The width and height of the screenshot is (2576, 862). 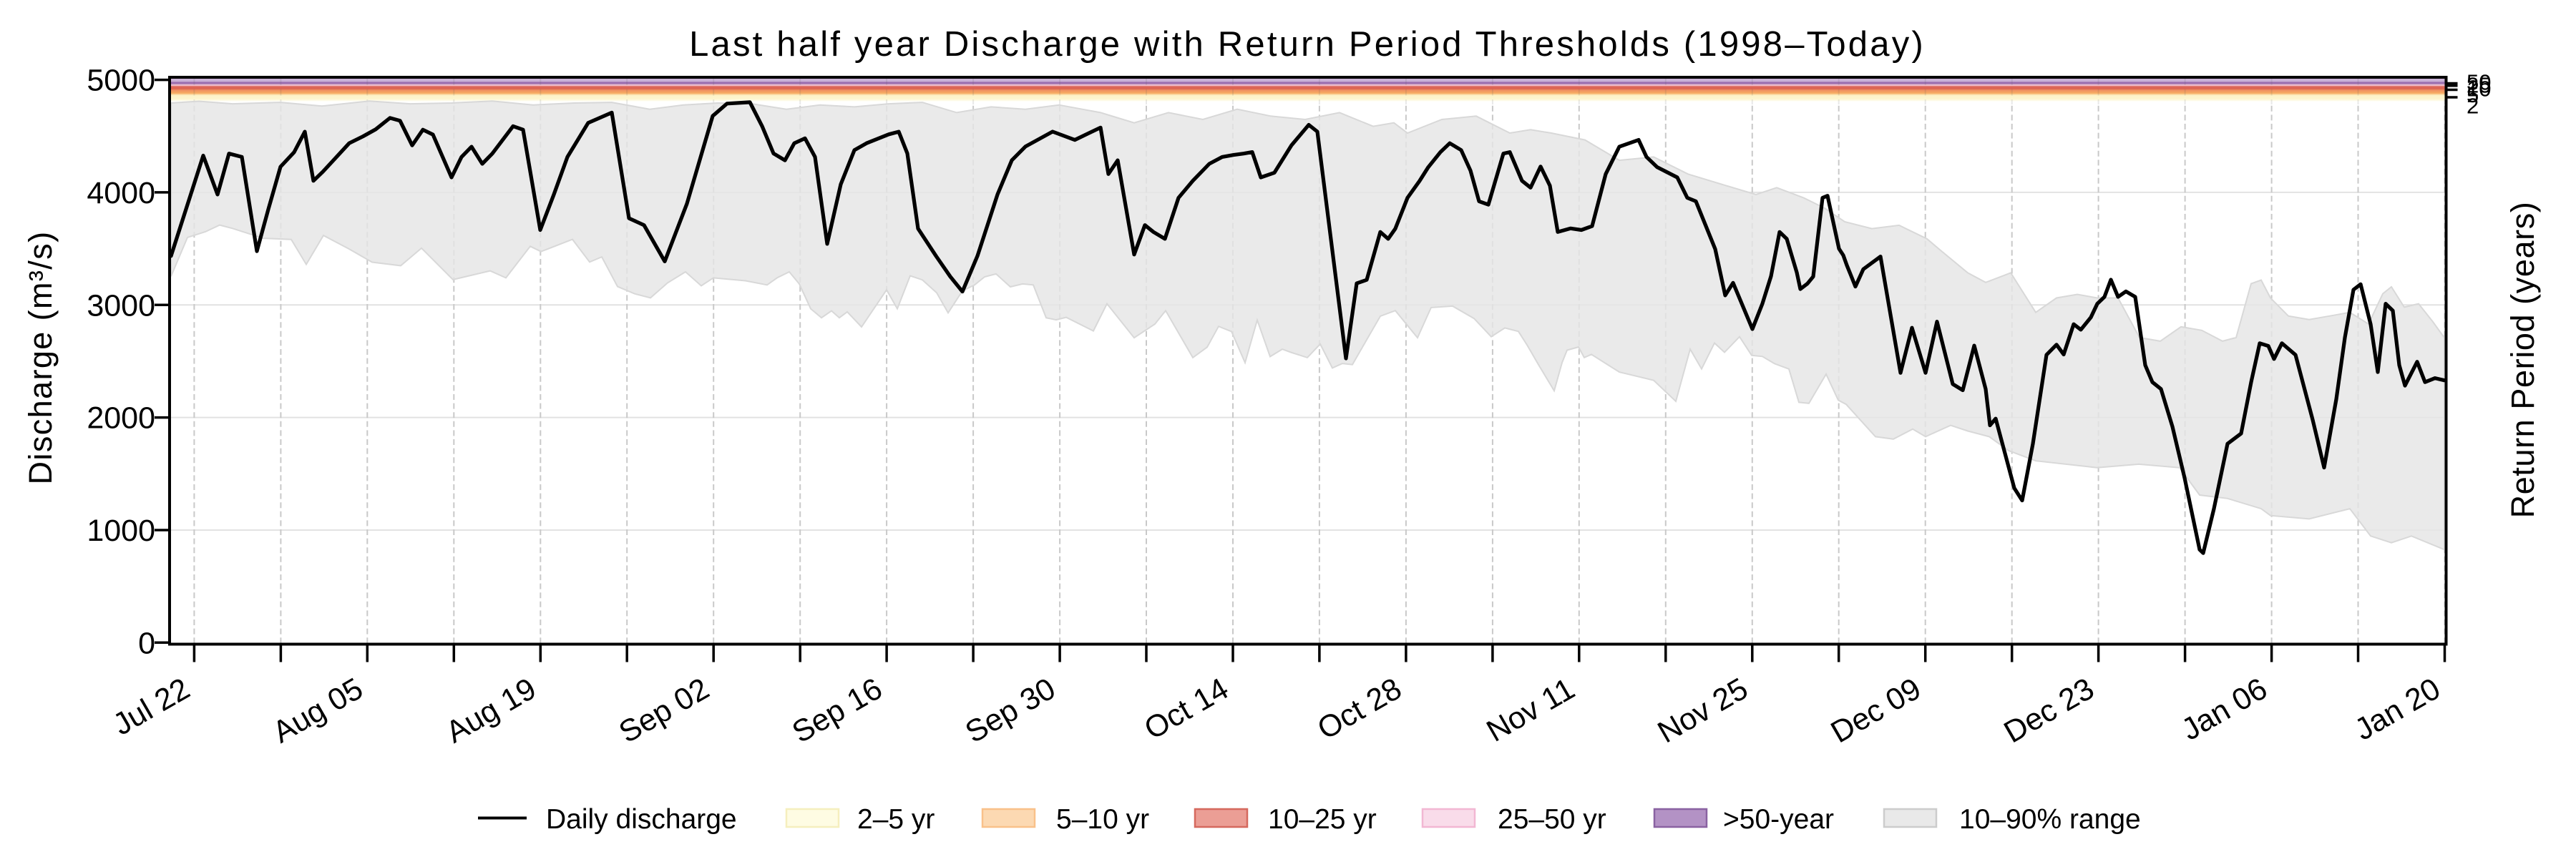 What do you see at coordinates (2473, 107) in the screenshot?
I see `svg-text: 2` at bounding box center [2473, 107].